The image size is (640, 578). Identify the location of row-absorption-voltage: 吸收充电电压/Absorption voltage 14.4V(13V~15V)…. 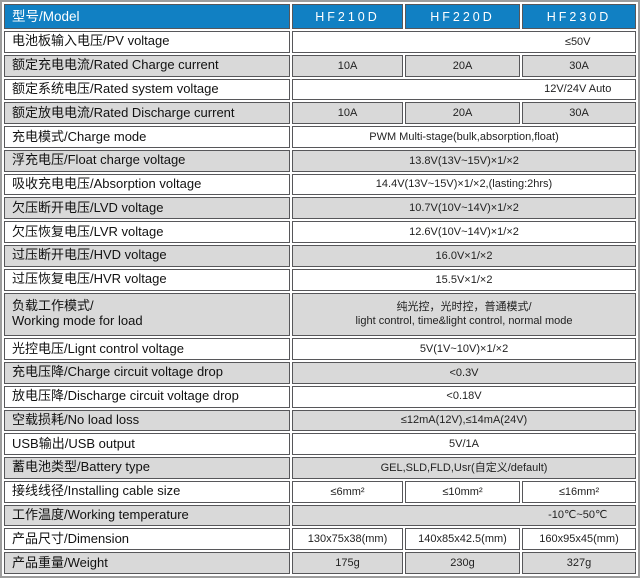
(320, 184).